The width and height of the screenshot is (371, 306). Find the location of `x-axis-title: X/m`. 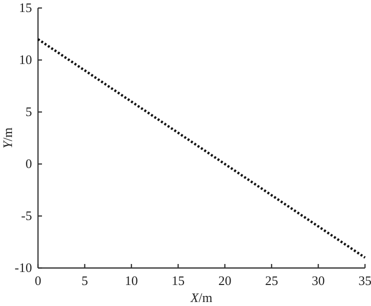

x-axis-title: X/m is located at coordinates (201, 297).